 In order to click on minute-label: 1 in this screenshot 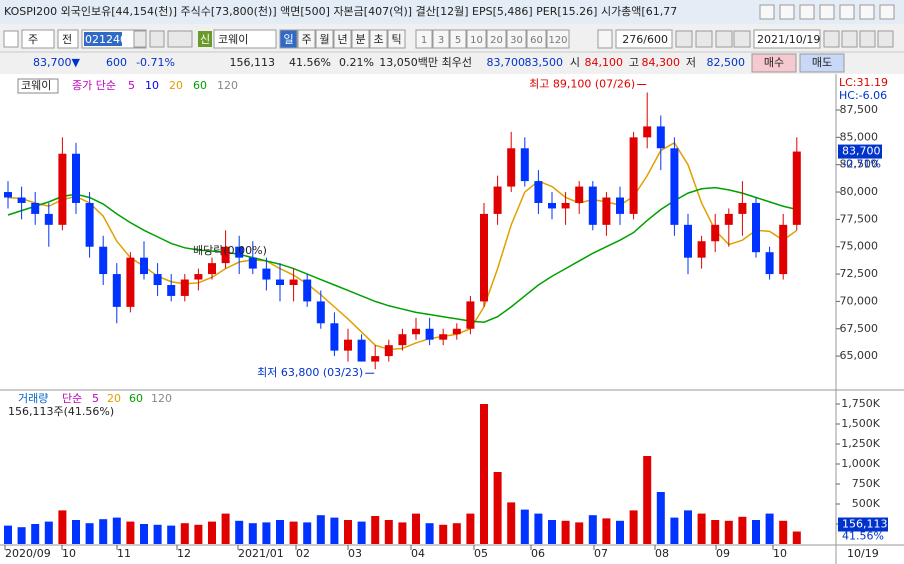, I will do `click(424, 40)`.